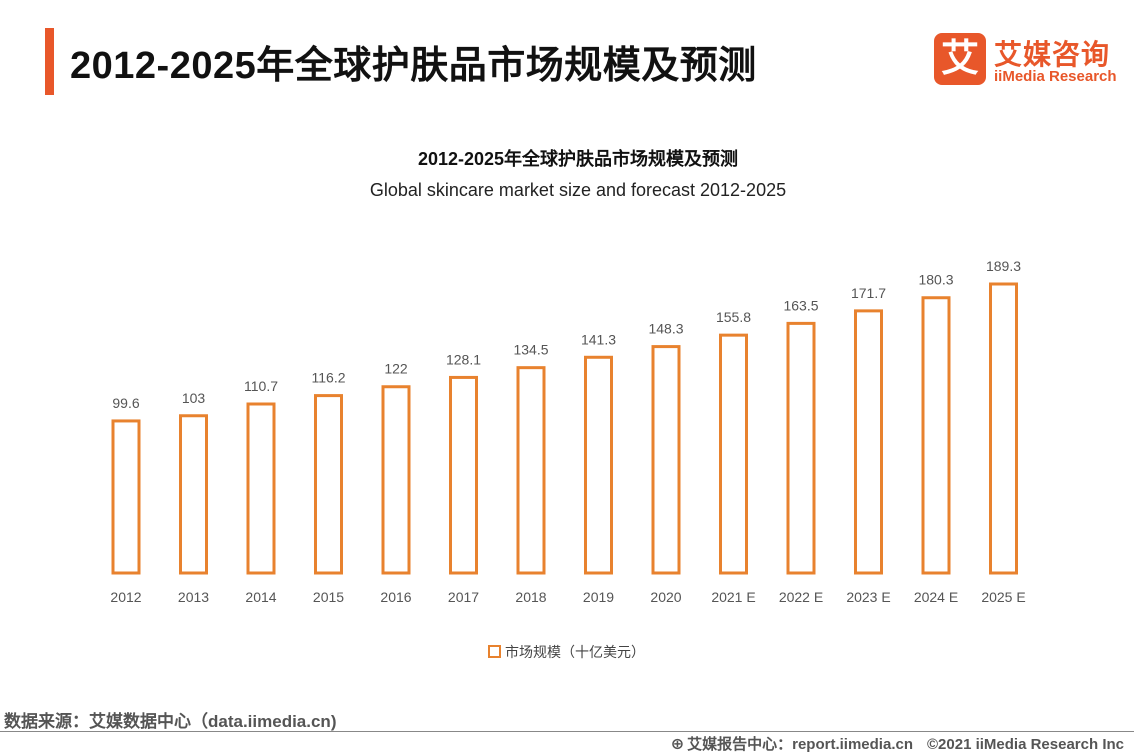 The image size is (1134, 756). What do you see at coordinates (261, 488) in the screenshot?
I see `bar-2014` at bounding box center [261, 488].